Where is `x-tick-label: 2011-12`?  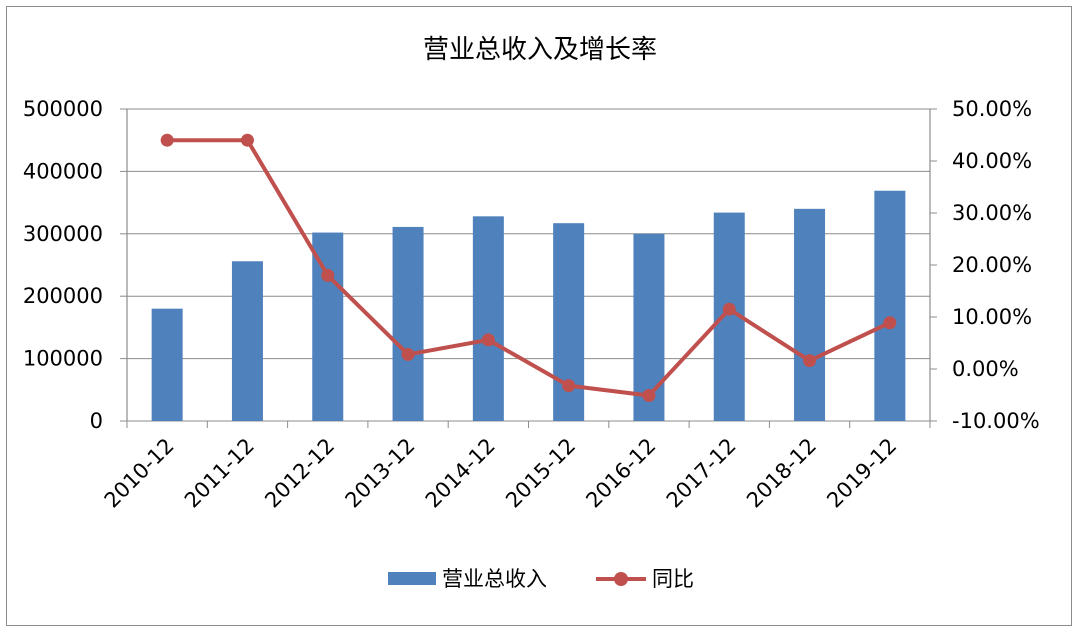 x-tick-label: 2011-12 is located at coordinates (219, 473).